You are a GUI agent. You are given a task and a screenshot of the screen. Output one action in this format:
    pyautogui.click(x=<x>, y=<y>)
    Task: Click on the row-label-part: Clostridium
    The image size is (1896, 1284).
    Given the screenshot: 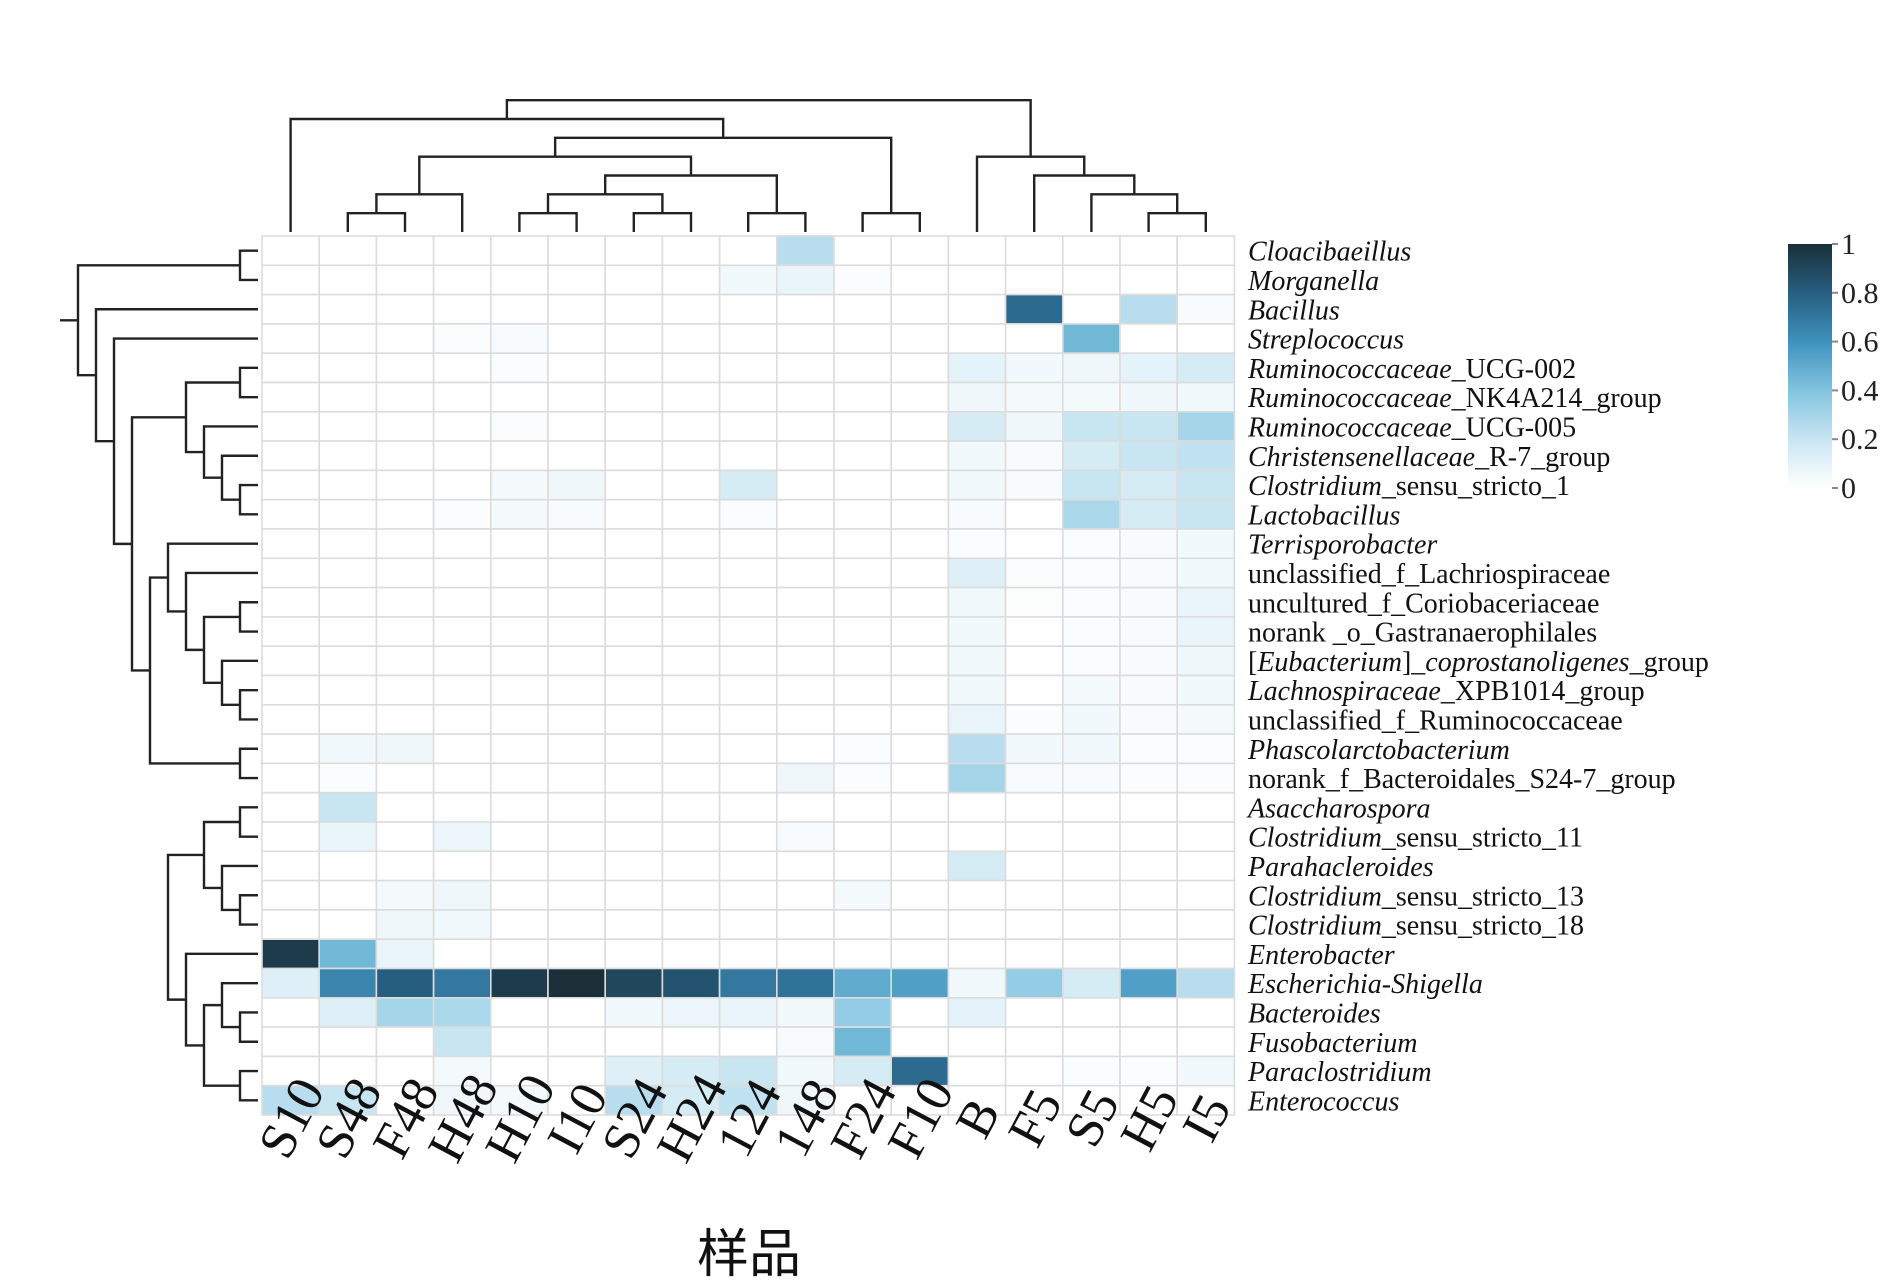 What is the action you would take?
    pyautogui.click(x=1315, y=926)
    